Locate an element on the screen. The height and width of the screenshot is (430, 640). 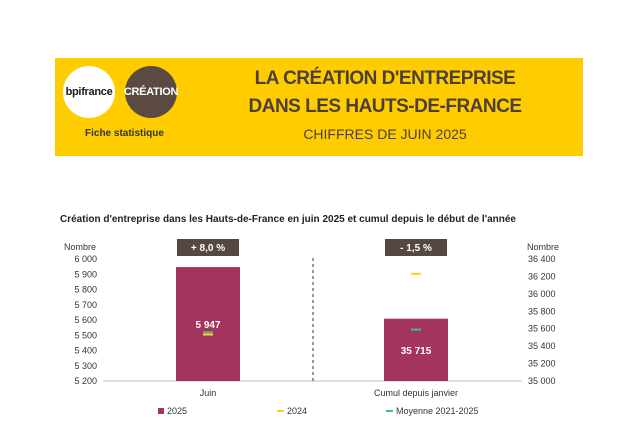
y-tick-left: 5 800 is located at coordinates (85, 290).